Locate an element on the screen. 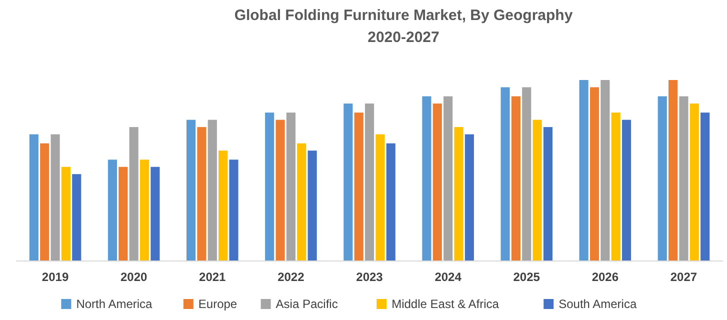 The height and width of the screenshot is (320, 727). x-tick-label: 2019 is located at coordinates (55, 277).